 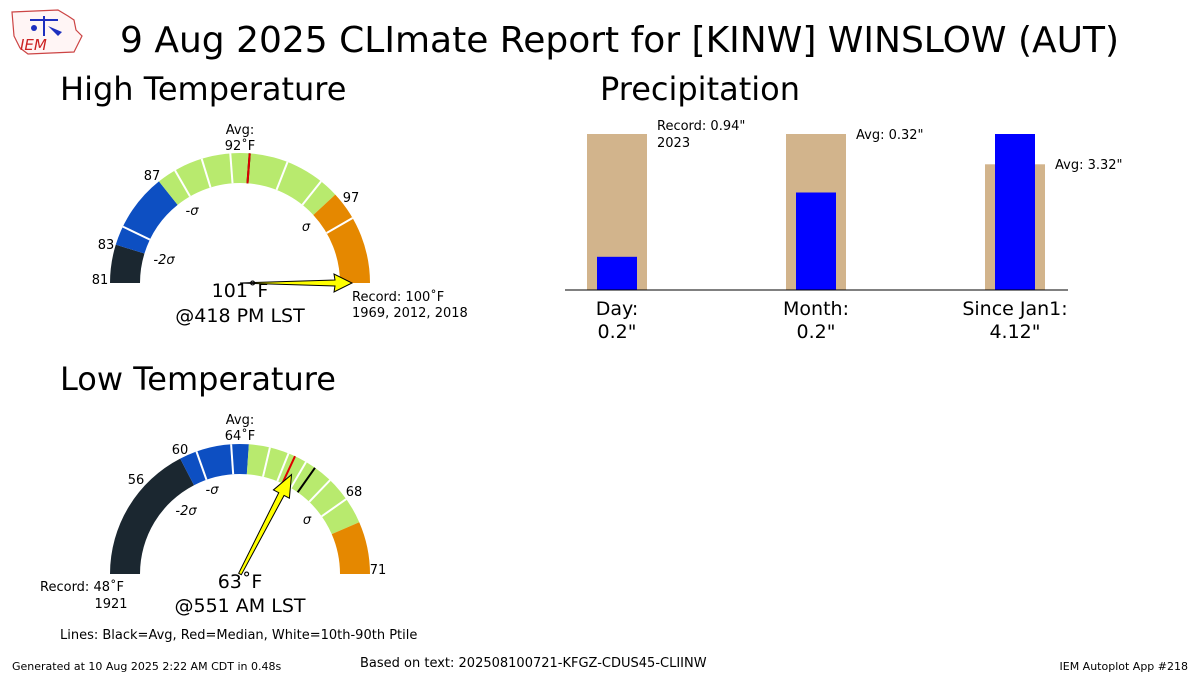 I want to click on high-observed-needle, so click(x=296, y=283).